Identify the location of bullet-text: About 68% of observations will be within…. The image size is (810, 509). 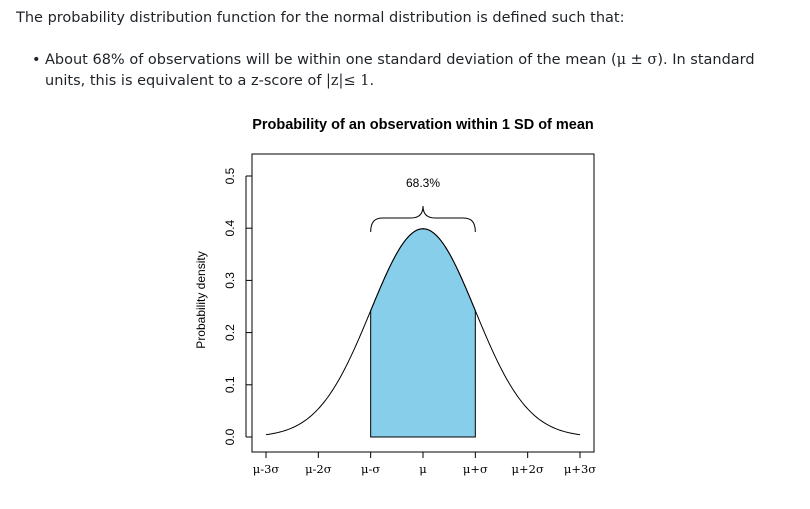
(410, 71).